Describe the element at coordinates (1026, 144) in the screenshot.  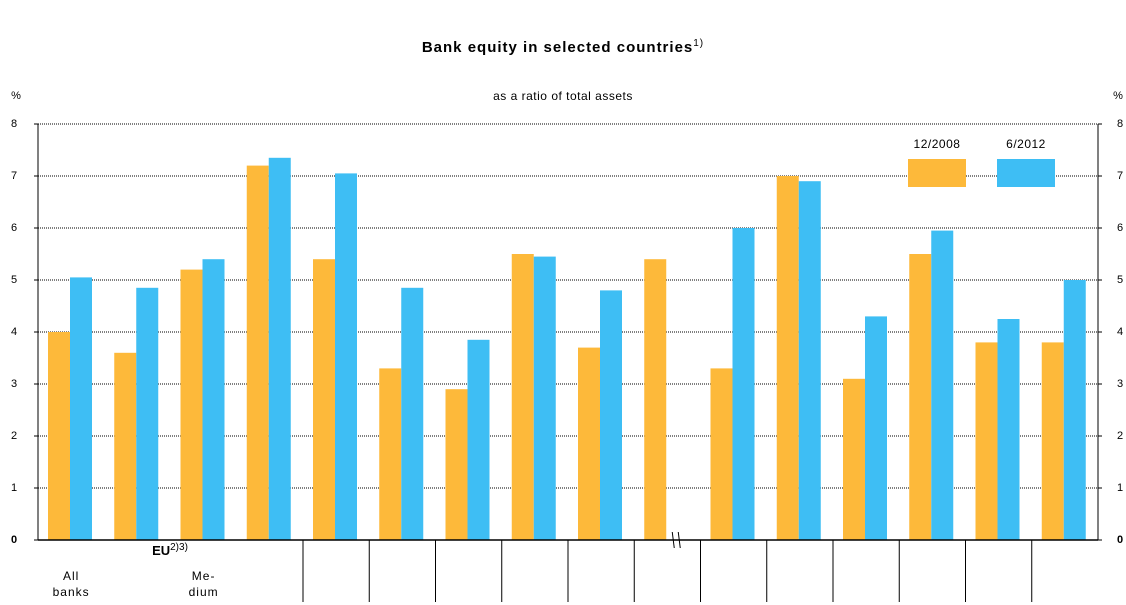
I see `legend-label: 6/2012` at that location.